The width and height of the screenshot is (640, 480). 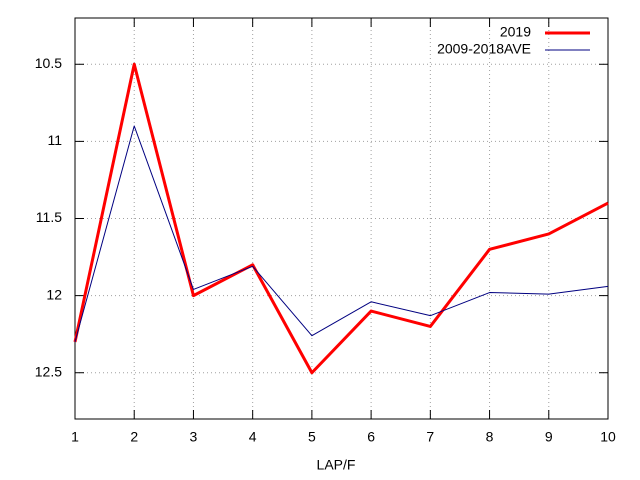 I want to click on legend-label: 2009-2018AVE, so click(x=484, y=49).